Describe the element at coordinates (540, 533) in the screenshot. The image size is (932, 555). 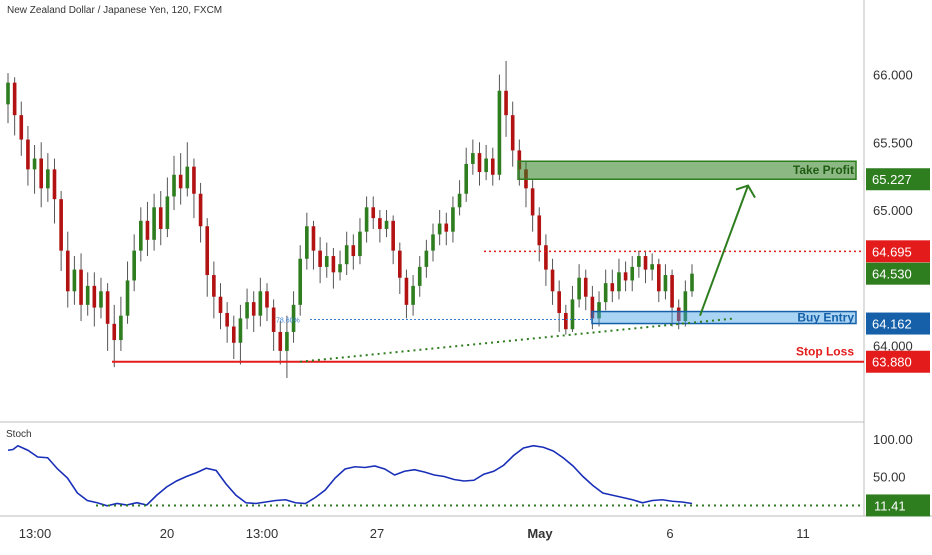
I see `time-tick-label: May` at that location.